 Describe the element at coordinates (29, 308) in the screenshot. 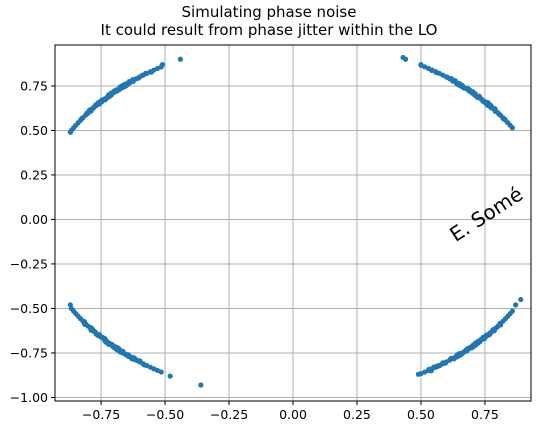

I see `y-tick-label: −0.50` at that location.